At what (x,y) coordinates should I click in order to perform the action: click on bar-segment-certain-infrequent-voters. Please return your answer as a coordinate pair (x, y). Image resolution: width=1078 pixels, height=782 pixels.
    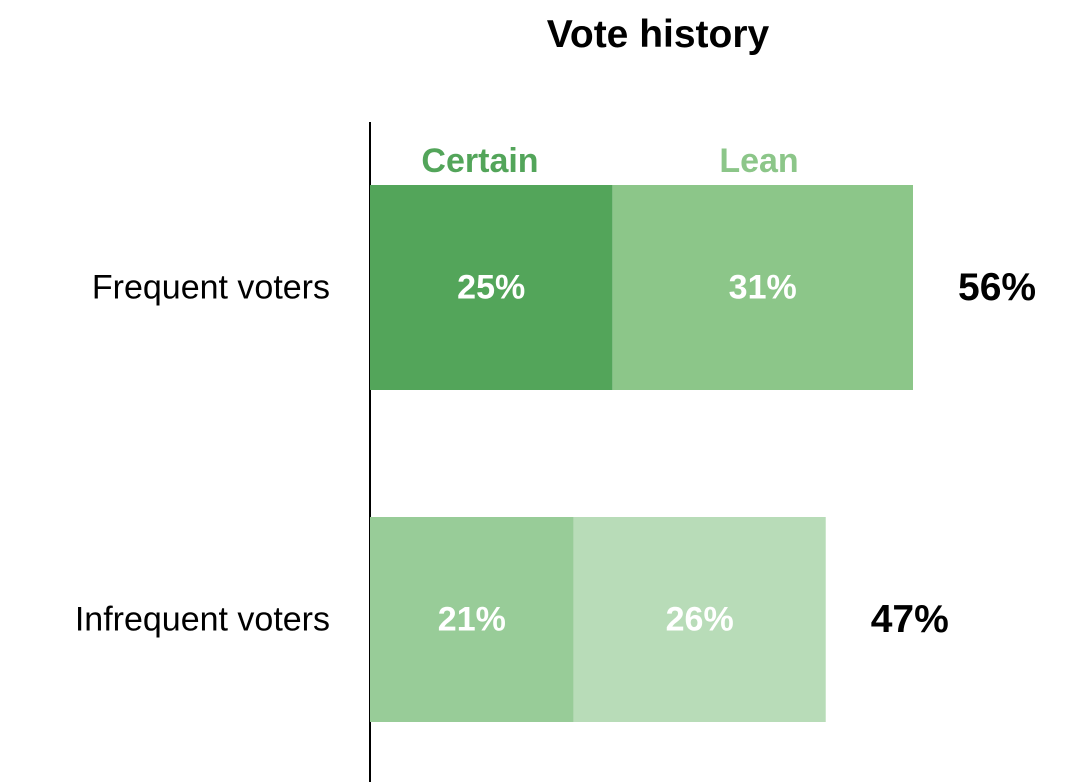
    Looking at the image, I should click on (472, 619).